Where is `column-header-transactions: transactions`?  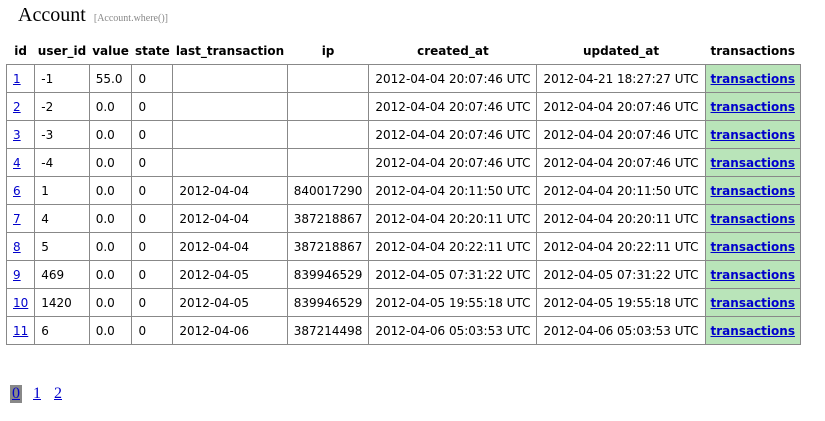 column-header-transactions: transactions is located at coordinates (752, 51).